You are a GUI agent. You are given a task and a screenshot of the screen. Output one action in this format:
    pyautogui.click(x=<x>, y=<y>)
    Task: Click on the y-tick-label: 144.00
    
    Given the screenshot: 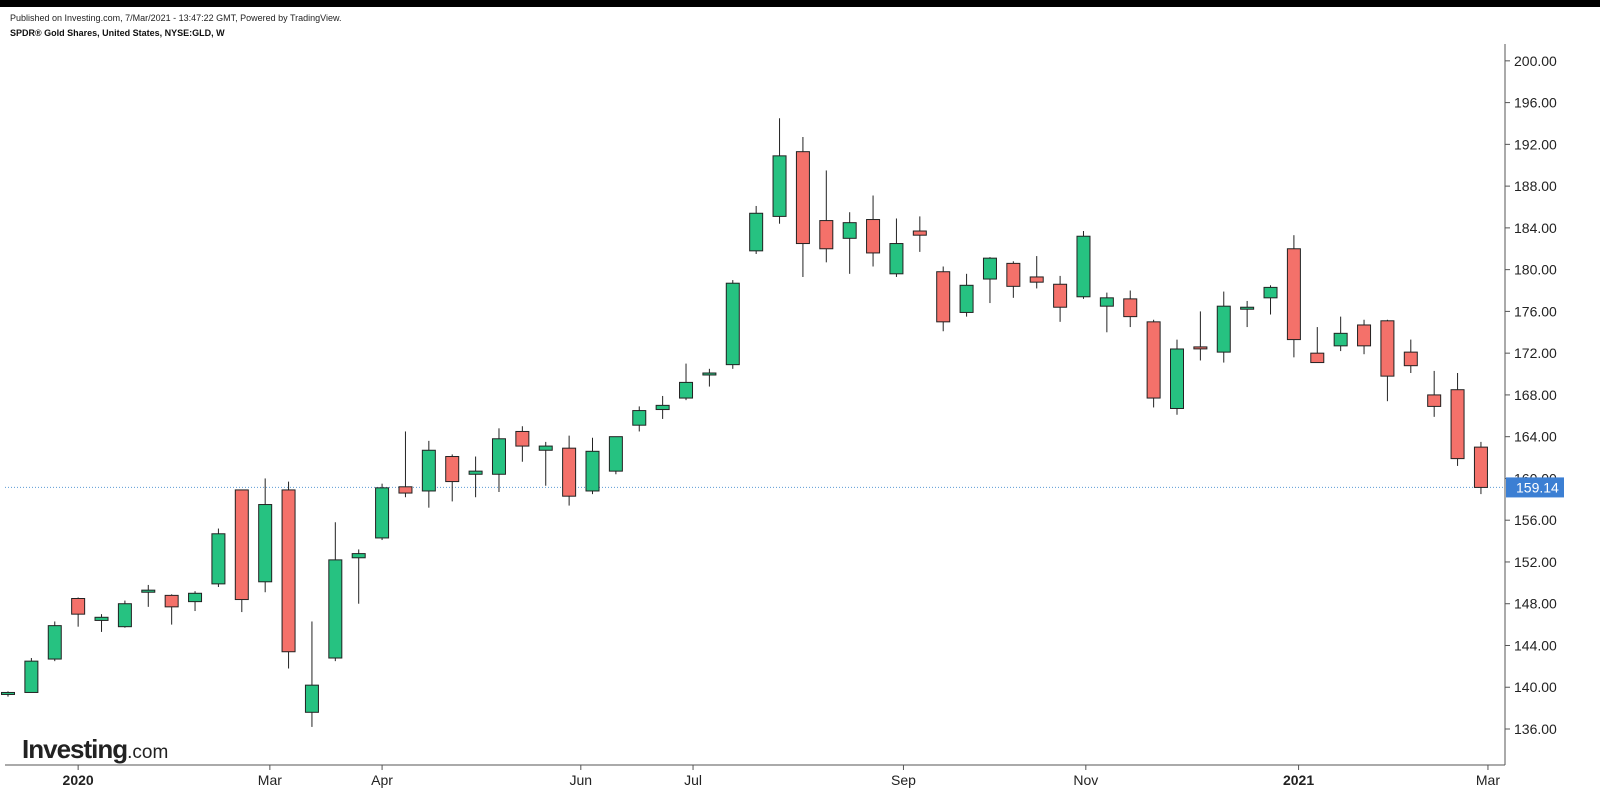 What is the action you would take?
    pyautogui.click(x=1535, y=645)
    